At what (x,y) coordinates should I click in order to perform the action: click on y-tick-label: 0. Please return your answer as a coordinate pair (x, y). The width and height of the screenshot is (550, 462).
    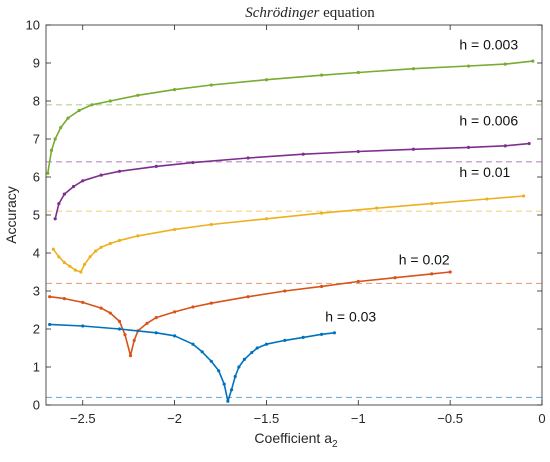
    Looking at the image, I should click on (36, 405).